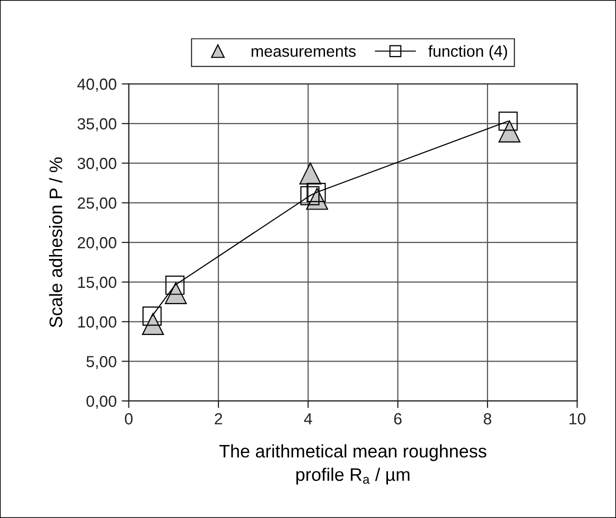 The height and width of the screenshot is (518, 616). Describe the element at coordinates (97, 243) in the screenshot. I see `y-tick-label: 20,00` at that location.